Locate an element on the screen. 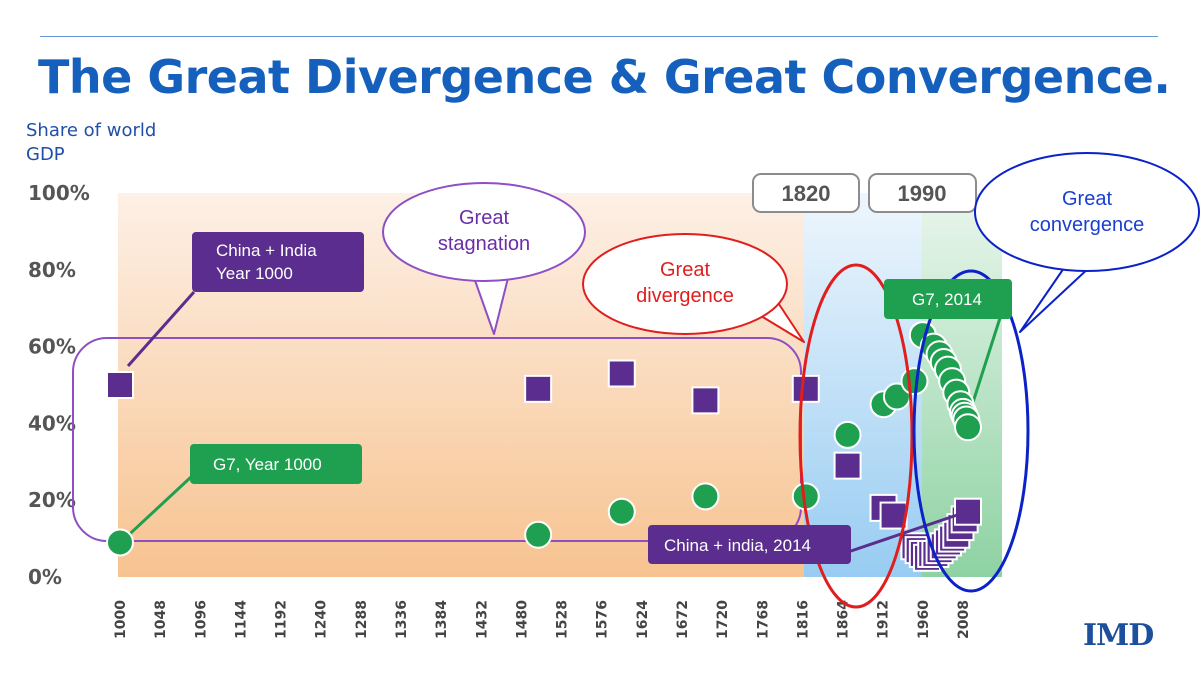 The image size is (1200, 675). bubble-great-divergence: Great divergence is located at coordinates (693, 288).